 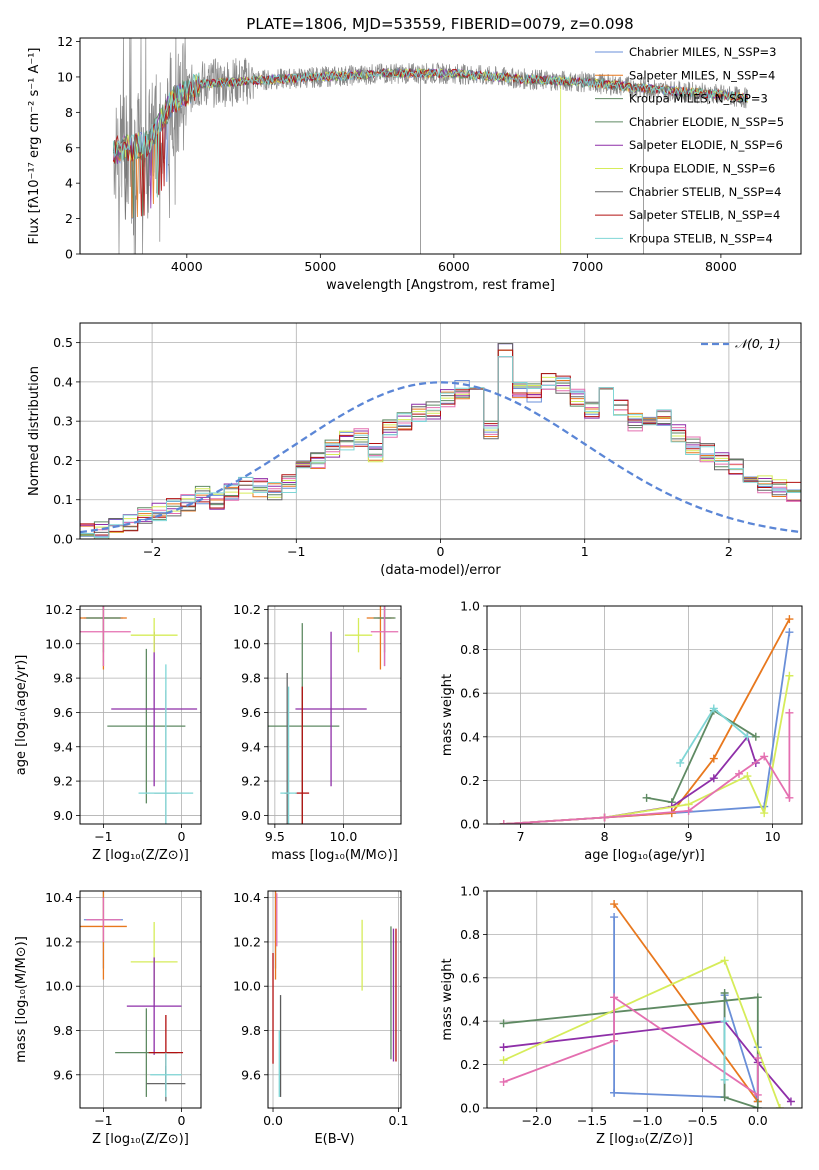 I want to click on x-tick-label-1: 10.0, so click(x=343, y=836).